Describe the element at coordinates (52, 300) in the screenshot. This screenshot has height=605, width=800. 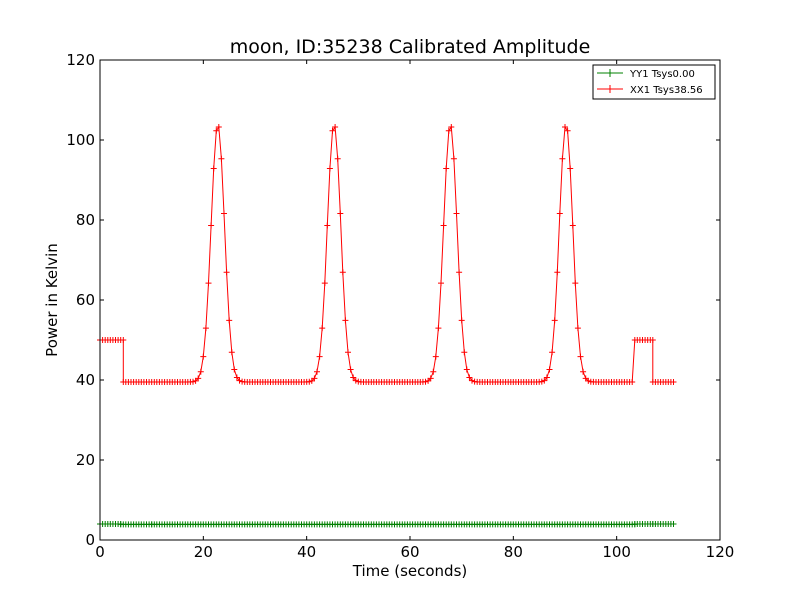
I see `y-axis-label: Power in Kelvin` at that location.